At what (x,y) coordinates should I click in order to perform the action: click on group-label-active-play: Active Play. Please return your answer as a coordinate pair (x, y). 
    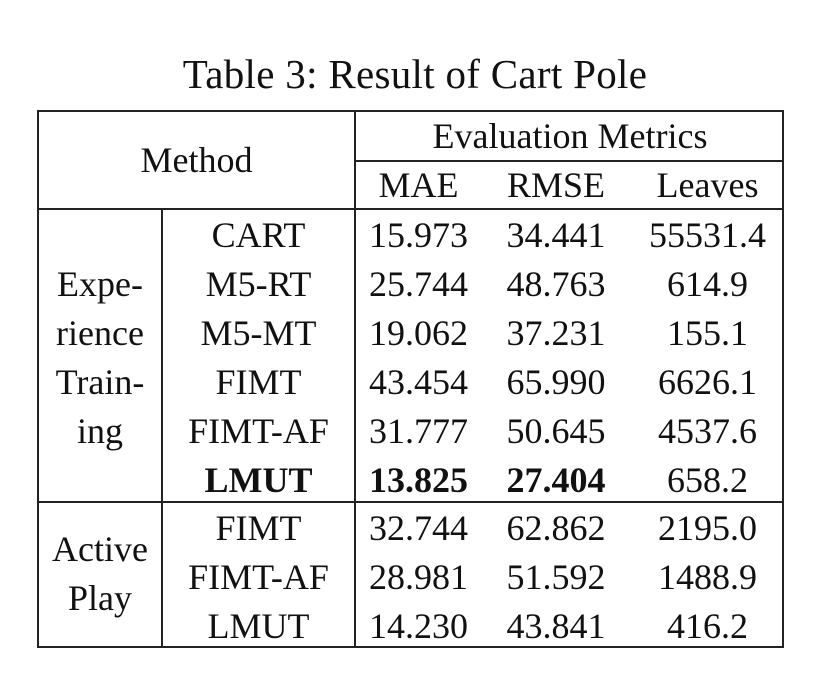
    Looking at the image, I should click on (100, 573).